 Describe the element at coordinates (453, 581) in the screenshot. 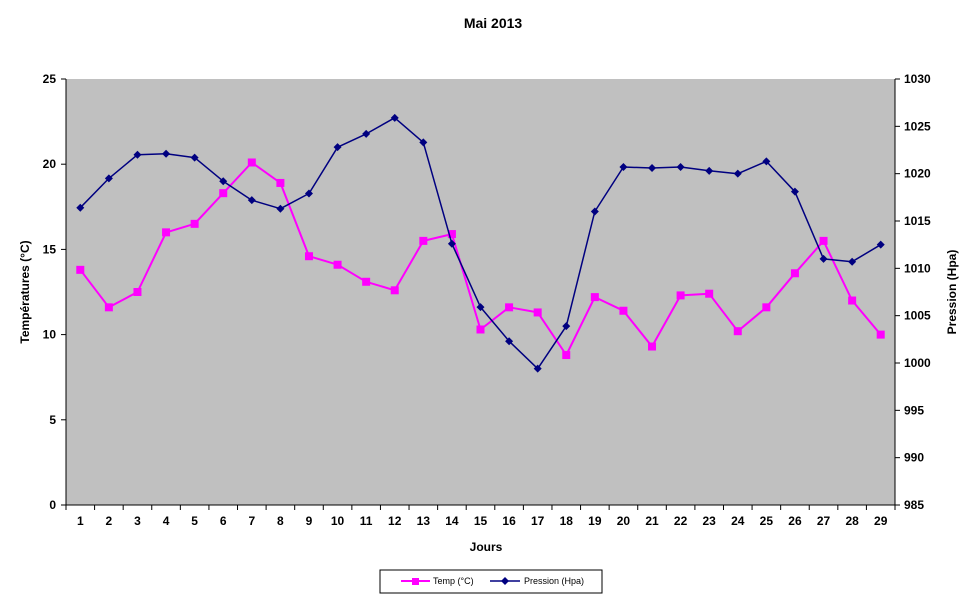

I see `legend-label-temp: Temp (°C)` at that location.